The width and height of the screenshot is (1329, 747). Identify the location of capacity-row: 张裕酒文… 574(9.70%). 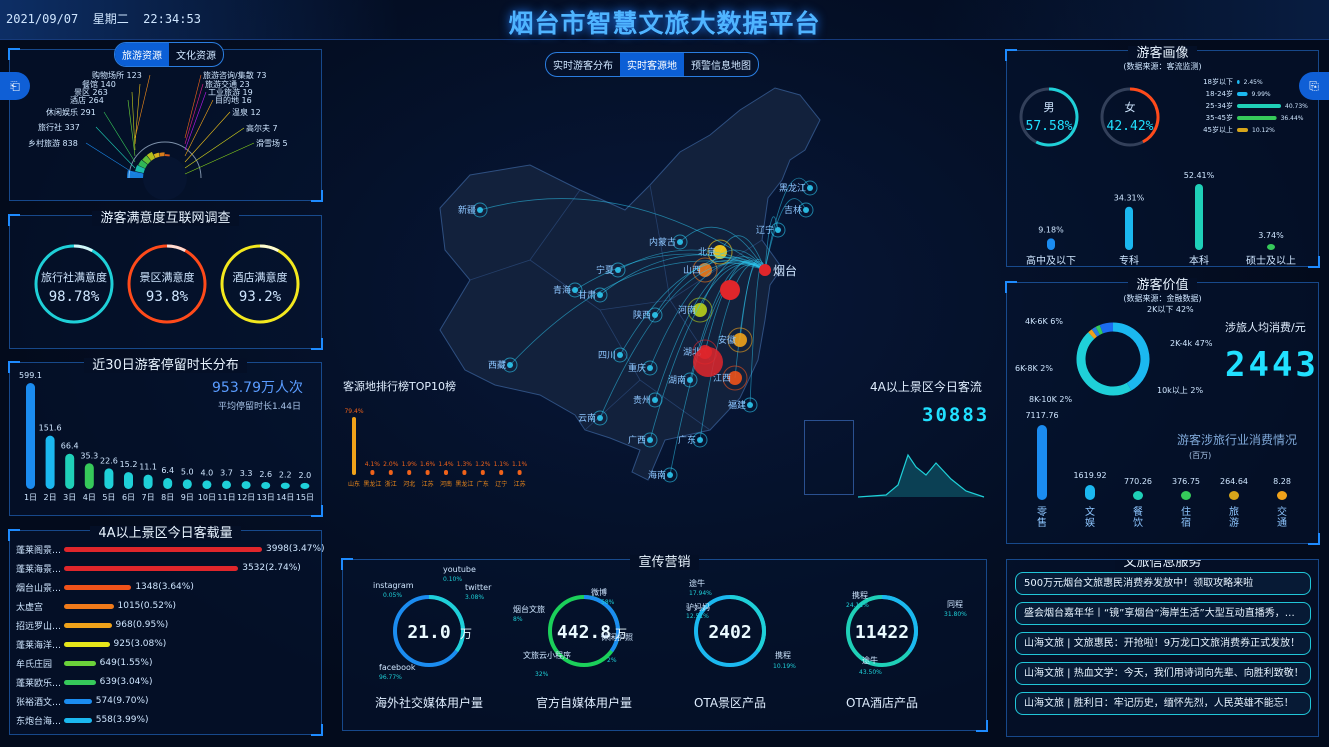
(82, 701).